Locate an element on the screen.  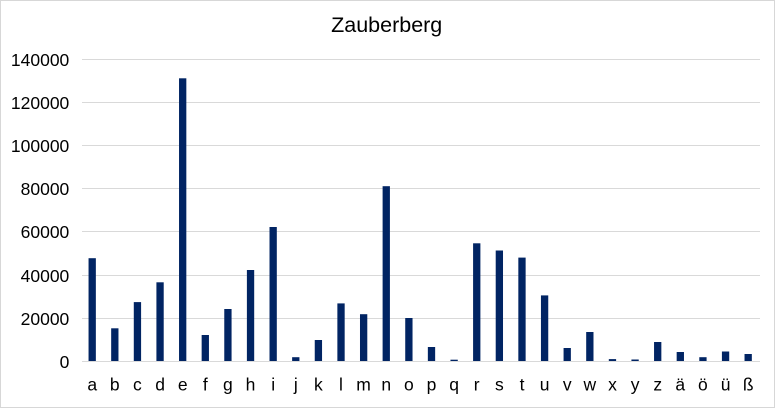
svg-text: h is located at coordinates (251, 385).